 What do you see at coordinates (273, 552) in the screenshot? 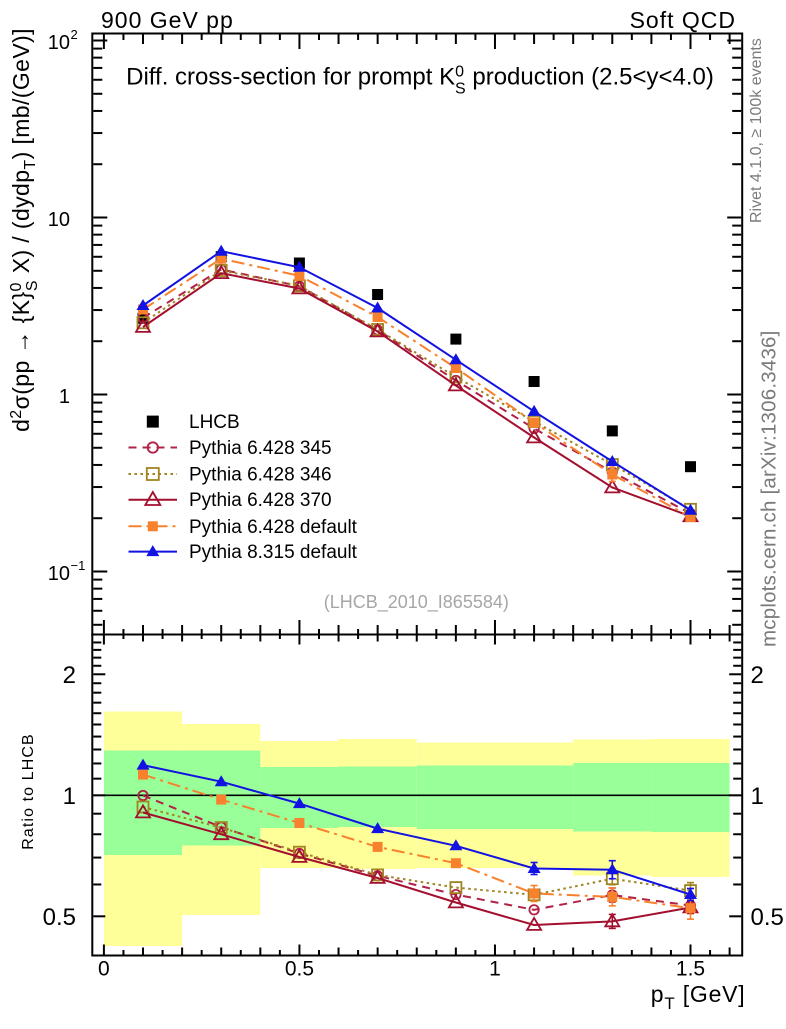
I see `svg-text: Pythia 8.315 default` at bounding box center [273, 552].